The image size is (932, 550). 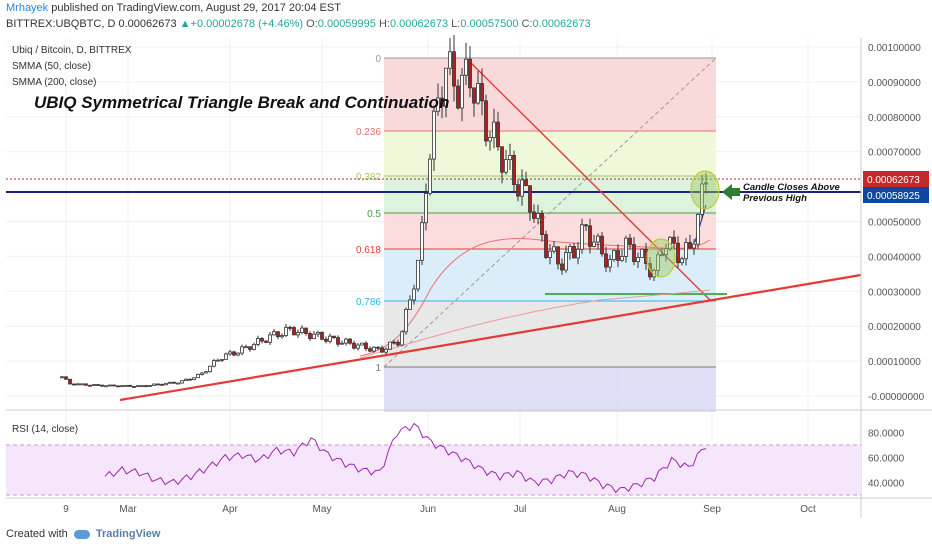 What do you see at coordinates (419, 24) in the screenshot?
I see `high-value: 0.00062673` at bounding box center [419, 24].